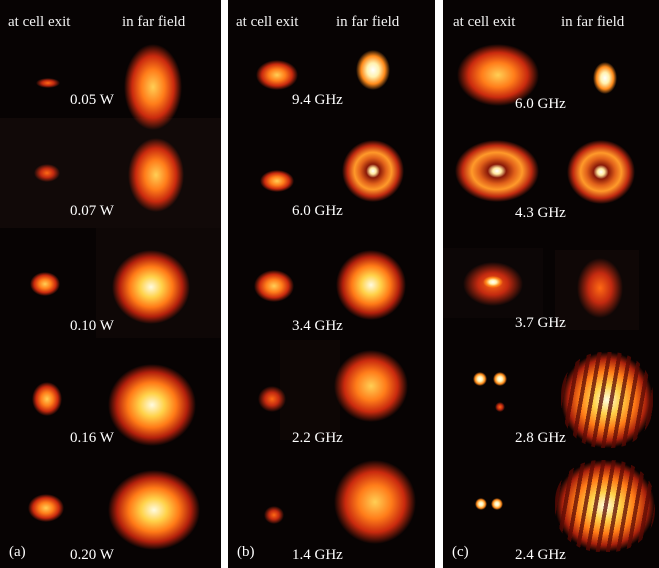  I want to click on frequency-label: 3.4 GHz, so click(317, 326).